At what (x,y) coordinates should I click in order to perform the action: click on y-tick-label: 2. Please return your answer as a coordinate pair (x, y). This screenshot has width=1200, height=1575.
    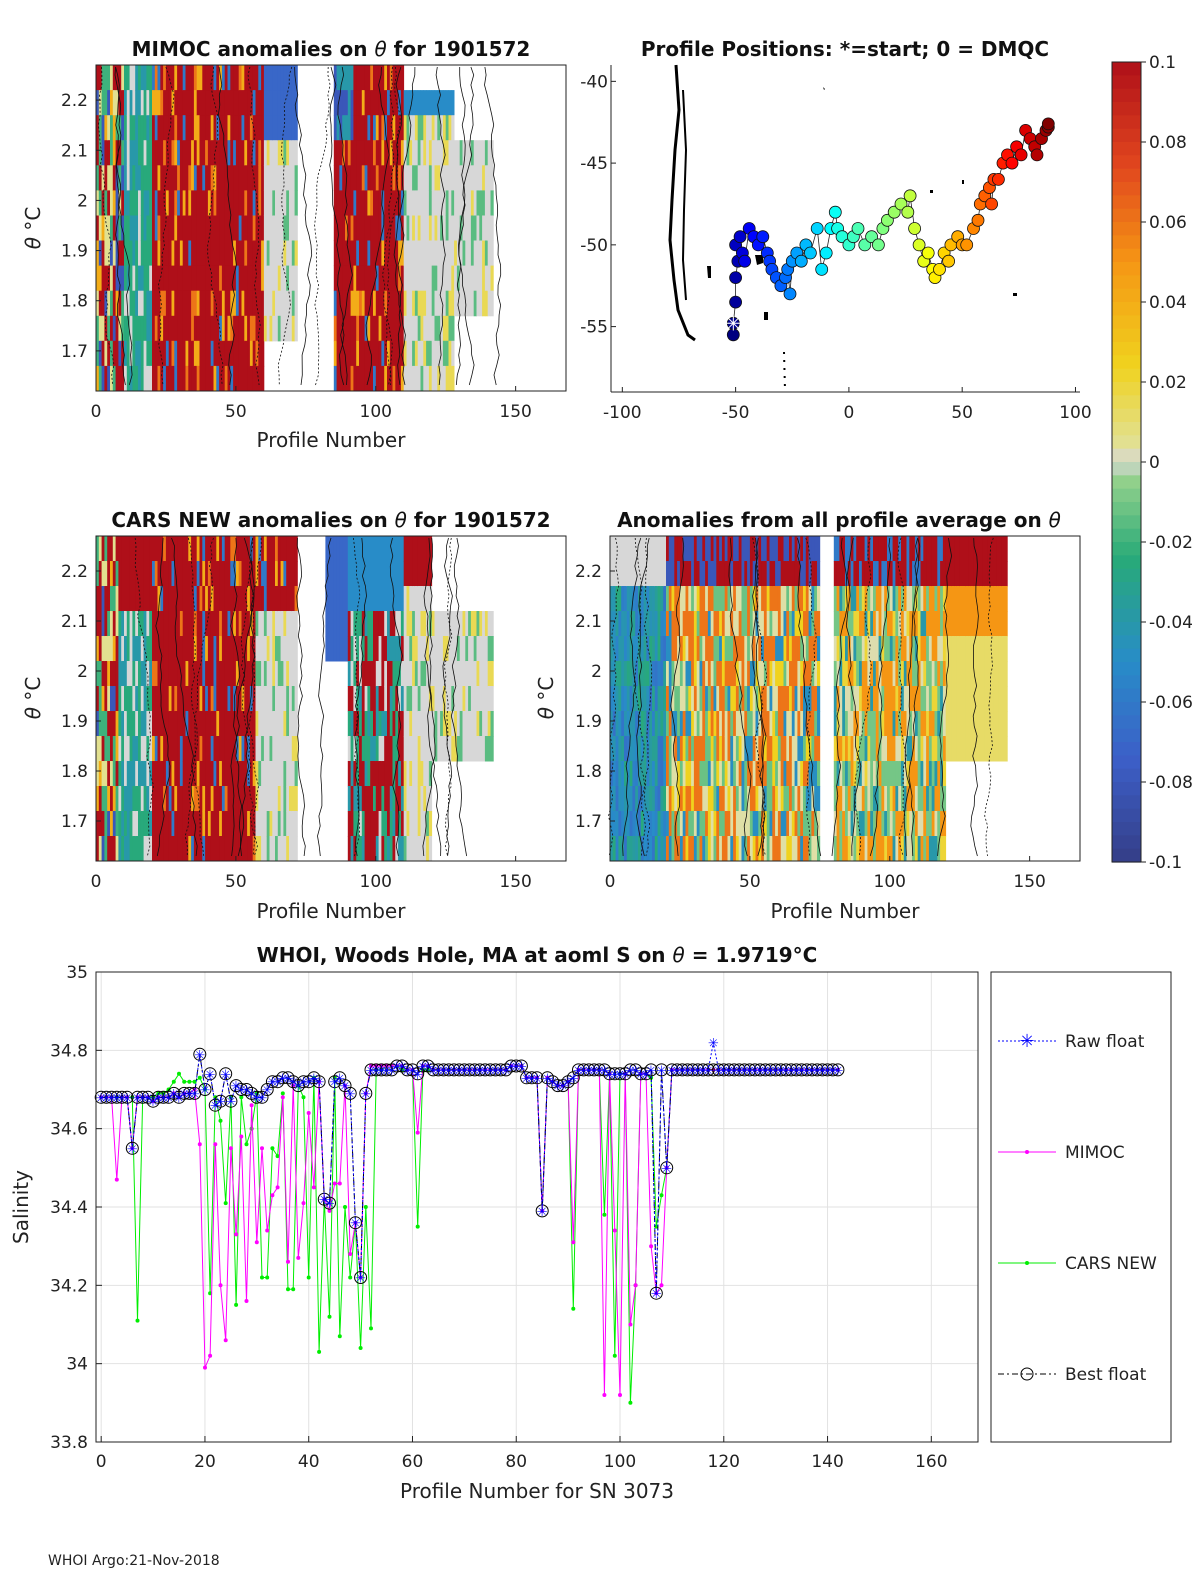
    Looking at the image, I should click on (82, 201).